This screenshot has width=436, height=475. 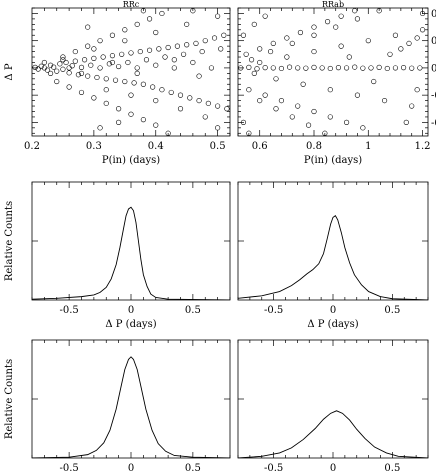 What do you see at coordinates (131, 407) in the screenshot?
I see `rrc-damp-hist-curve` at bounding box center [131, 407].